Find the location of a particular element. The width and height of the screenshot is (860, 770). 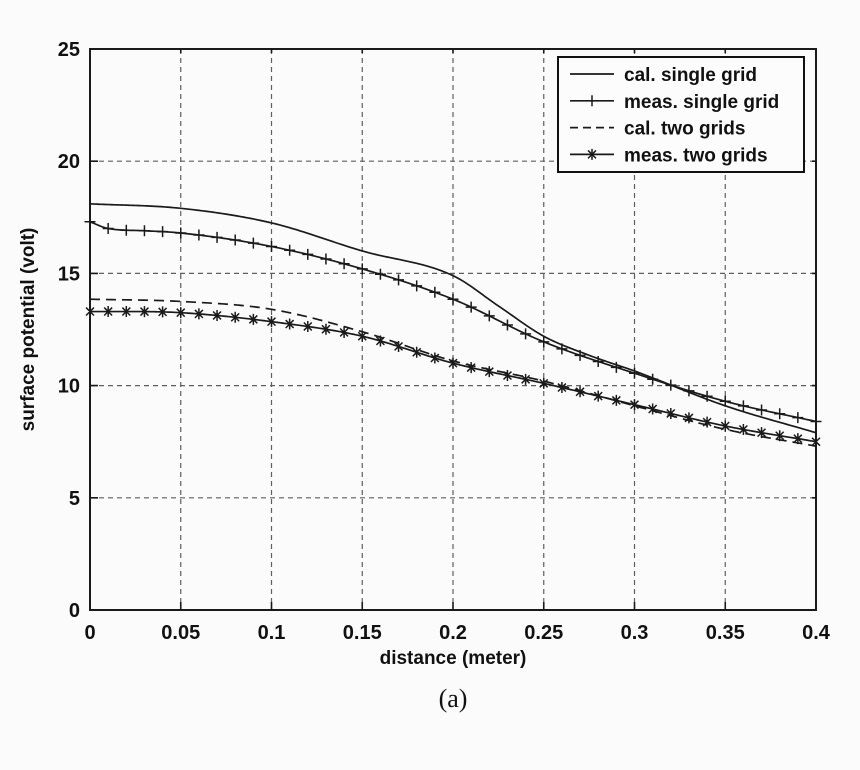

svg-text: 5 is located at coordinates (74, 499).